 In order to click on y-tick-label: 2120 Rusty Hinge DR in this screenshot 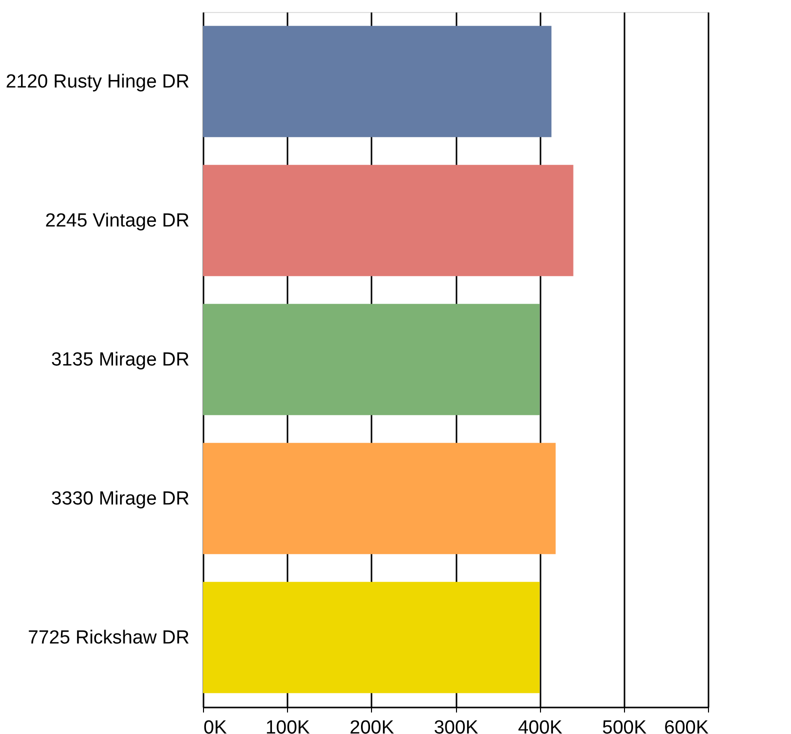, I will do `click(98, 82)`.